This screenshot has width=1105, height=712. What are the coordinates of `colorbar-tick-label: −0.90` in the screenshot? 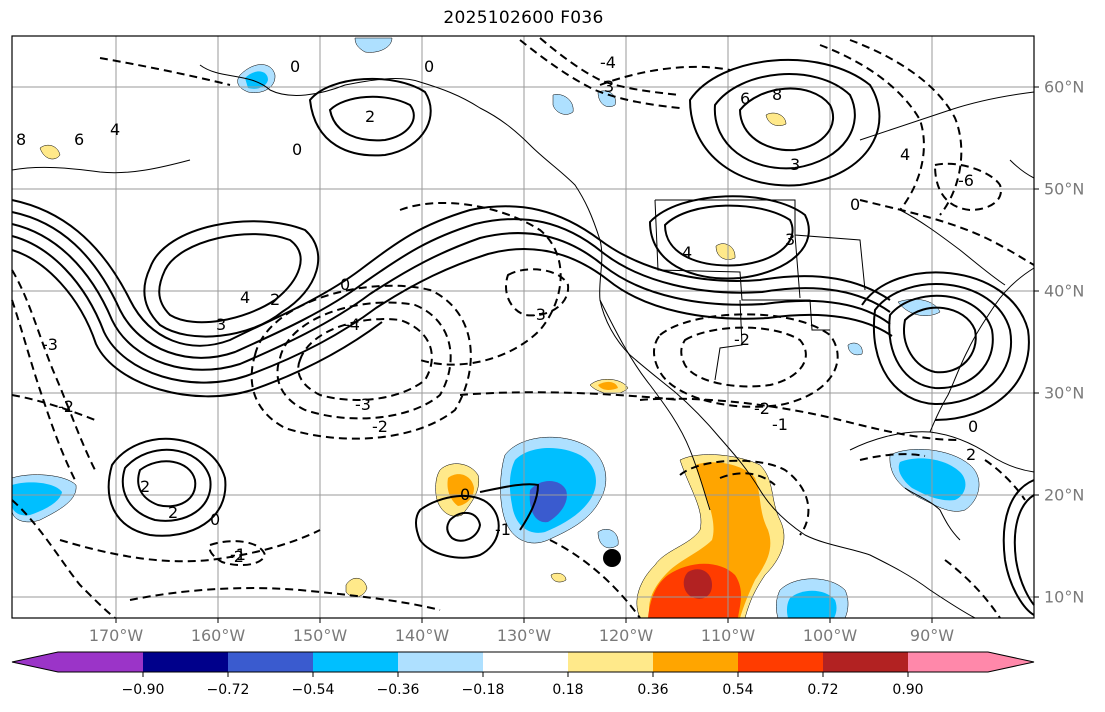 It's located at (143, 690).